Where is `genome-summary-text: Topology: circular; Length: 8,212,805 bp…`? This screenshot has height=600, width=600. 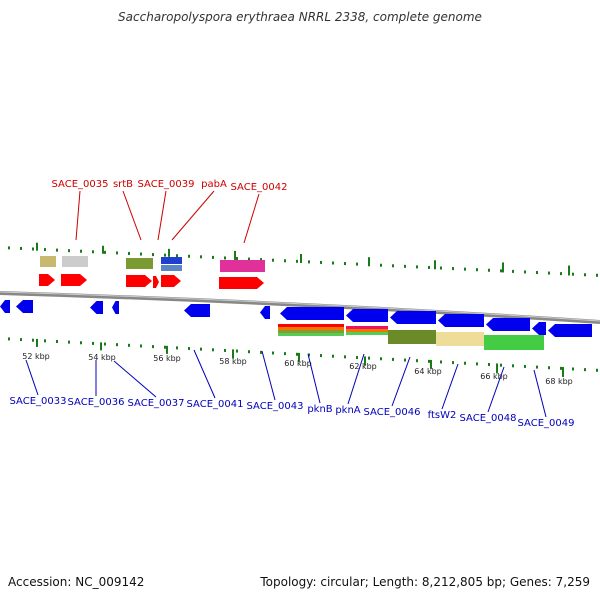
genome-summary-text: Topology: circular; Length: 8,212,805 bp… is located at coordinates (425, 582).